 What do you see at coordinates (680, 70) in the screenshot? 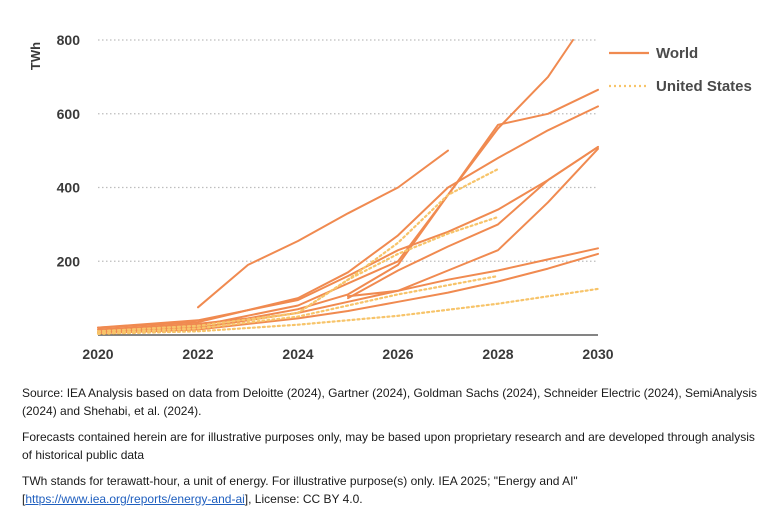
I see `legend: World United States` at bounding box center [680, 70].